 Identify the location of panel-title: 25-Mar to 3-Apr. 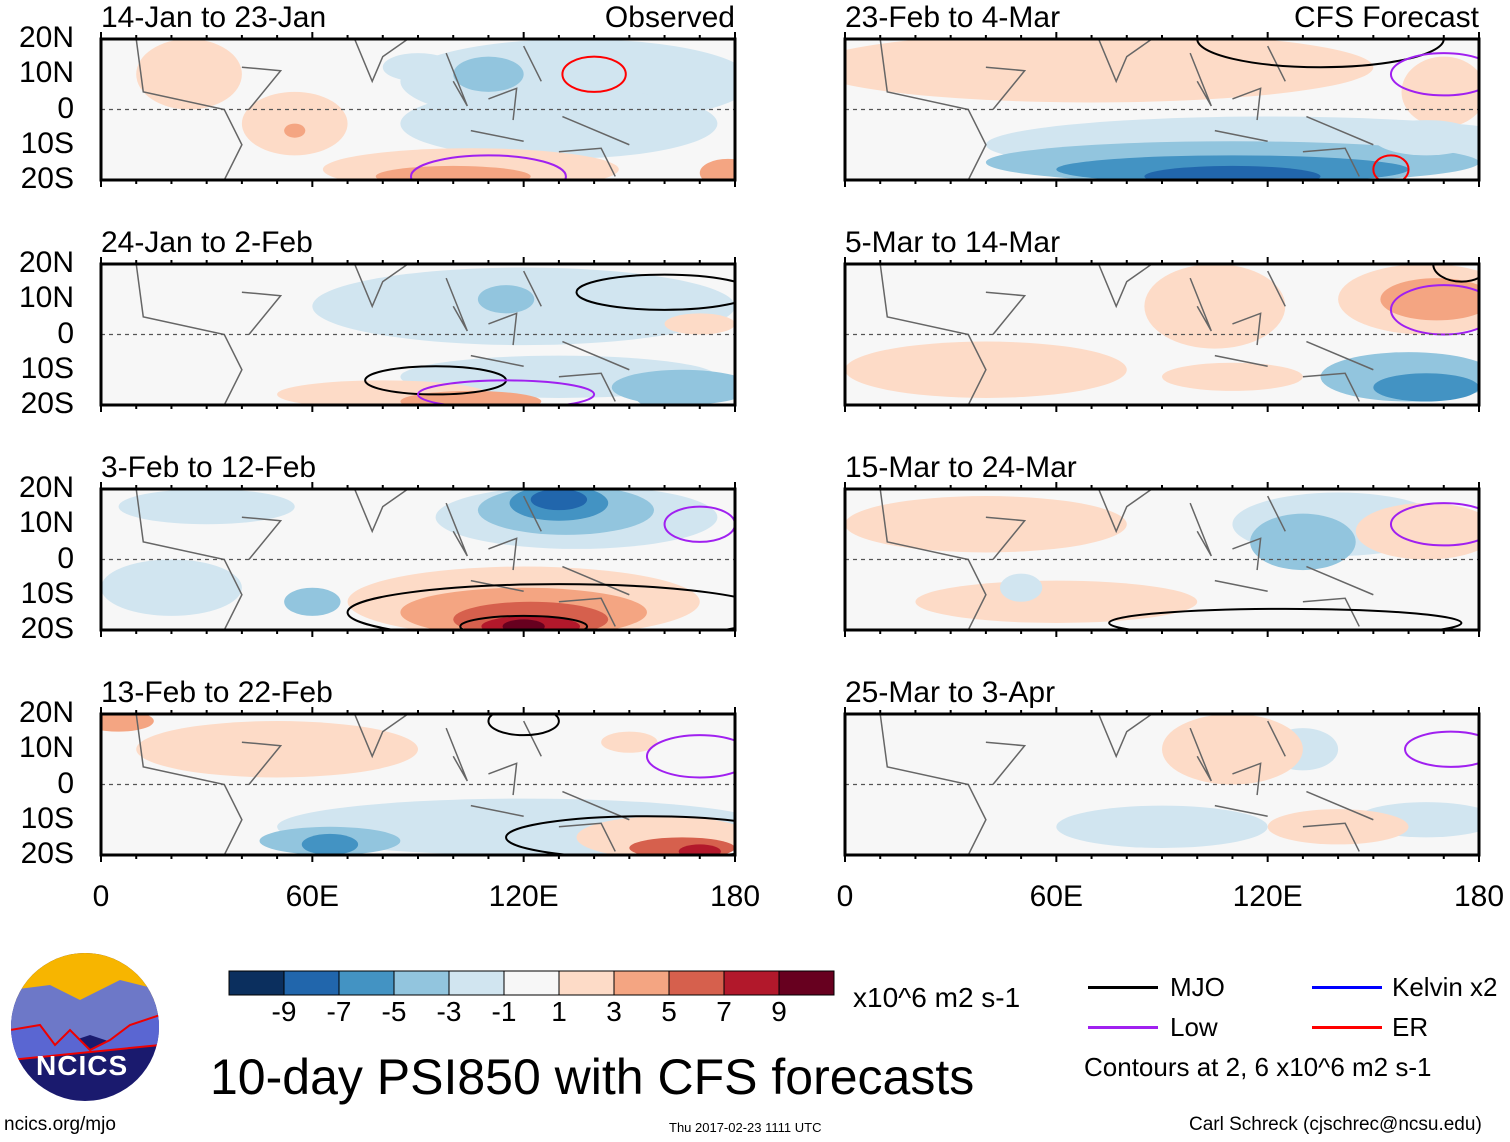
(950, 692).